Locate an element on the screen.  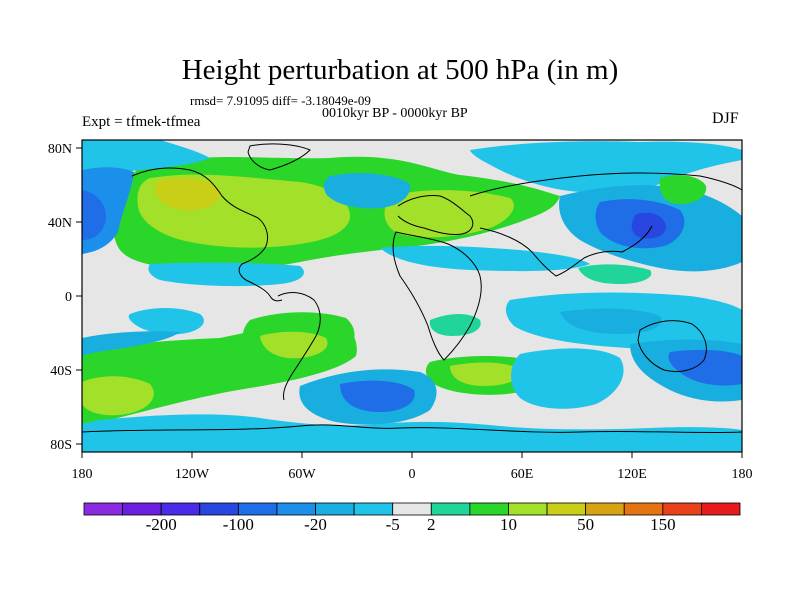
negative-patch-south-indian-ocean is located at coordinates (567, 378).